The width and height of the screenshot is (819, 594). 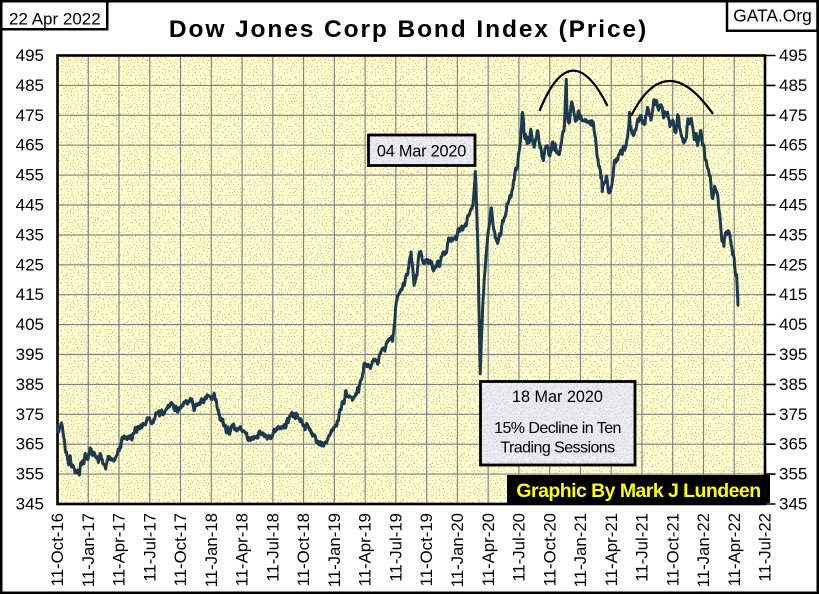 What do you see at coordinates (611, 549) in the screenshot?
I see `svg-text: 11-Apr-21` at bounding box center [611, 549].